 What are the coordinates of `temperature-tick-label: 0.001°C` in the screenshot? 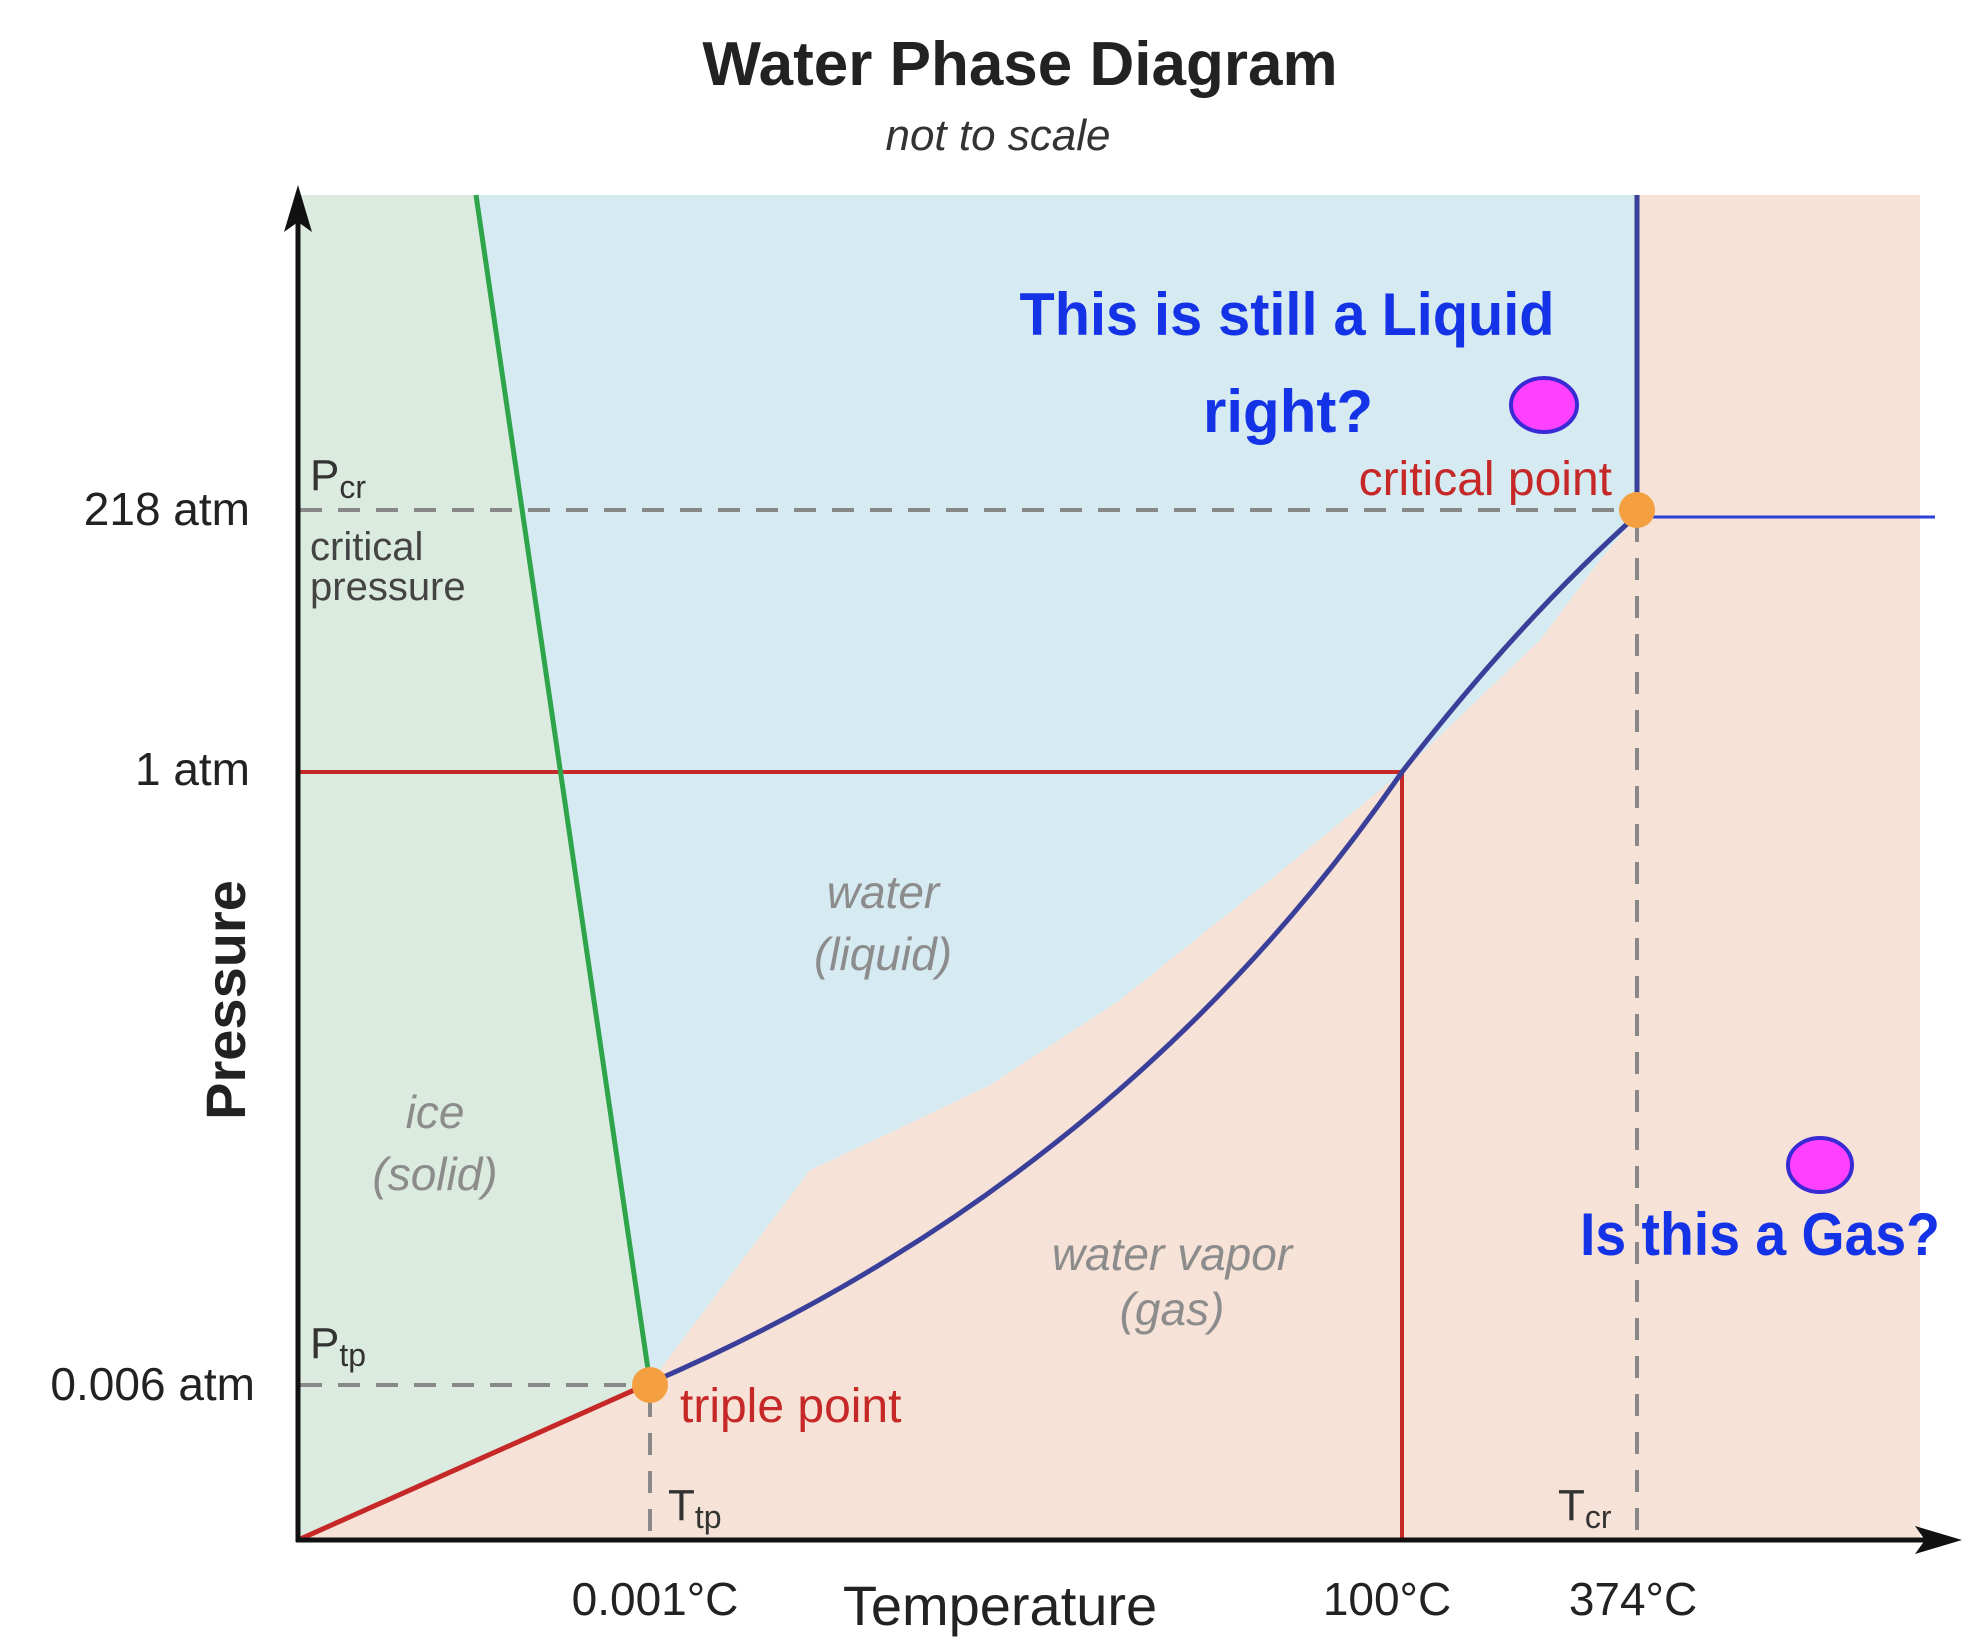 It's located at (655, 1599).